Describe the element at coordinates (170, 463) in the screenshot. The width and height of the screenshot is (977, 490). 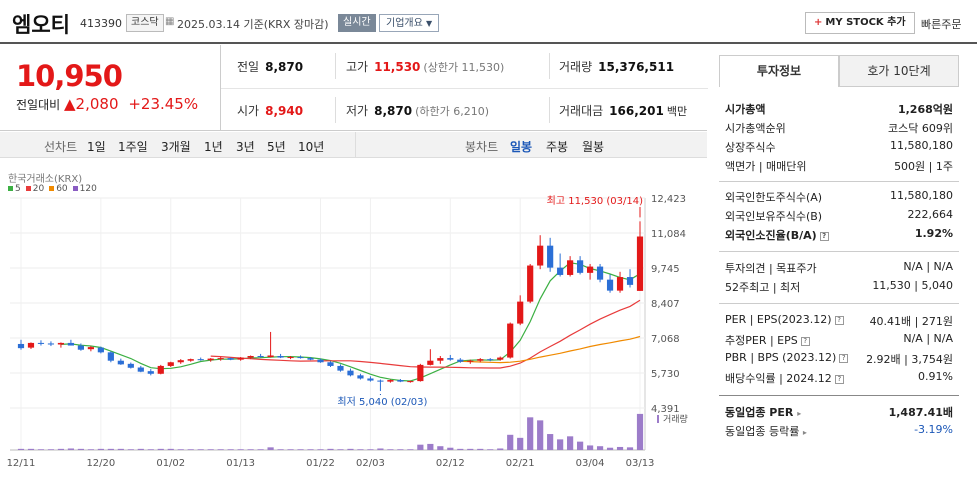
I see `x-tick-label: 01/02` at that location.